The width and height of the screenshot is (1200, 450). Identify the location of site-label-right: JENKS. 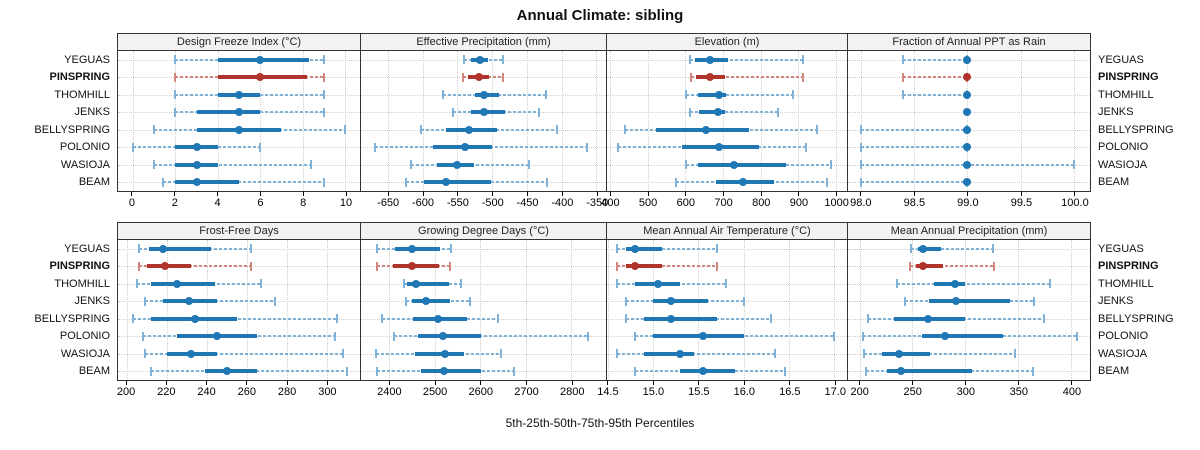
(1116, 301).